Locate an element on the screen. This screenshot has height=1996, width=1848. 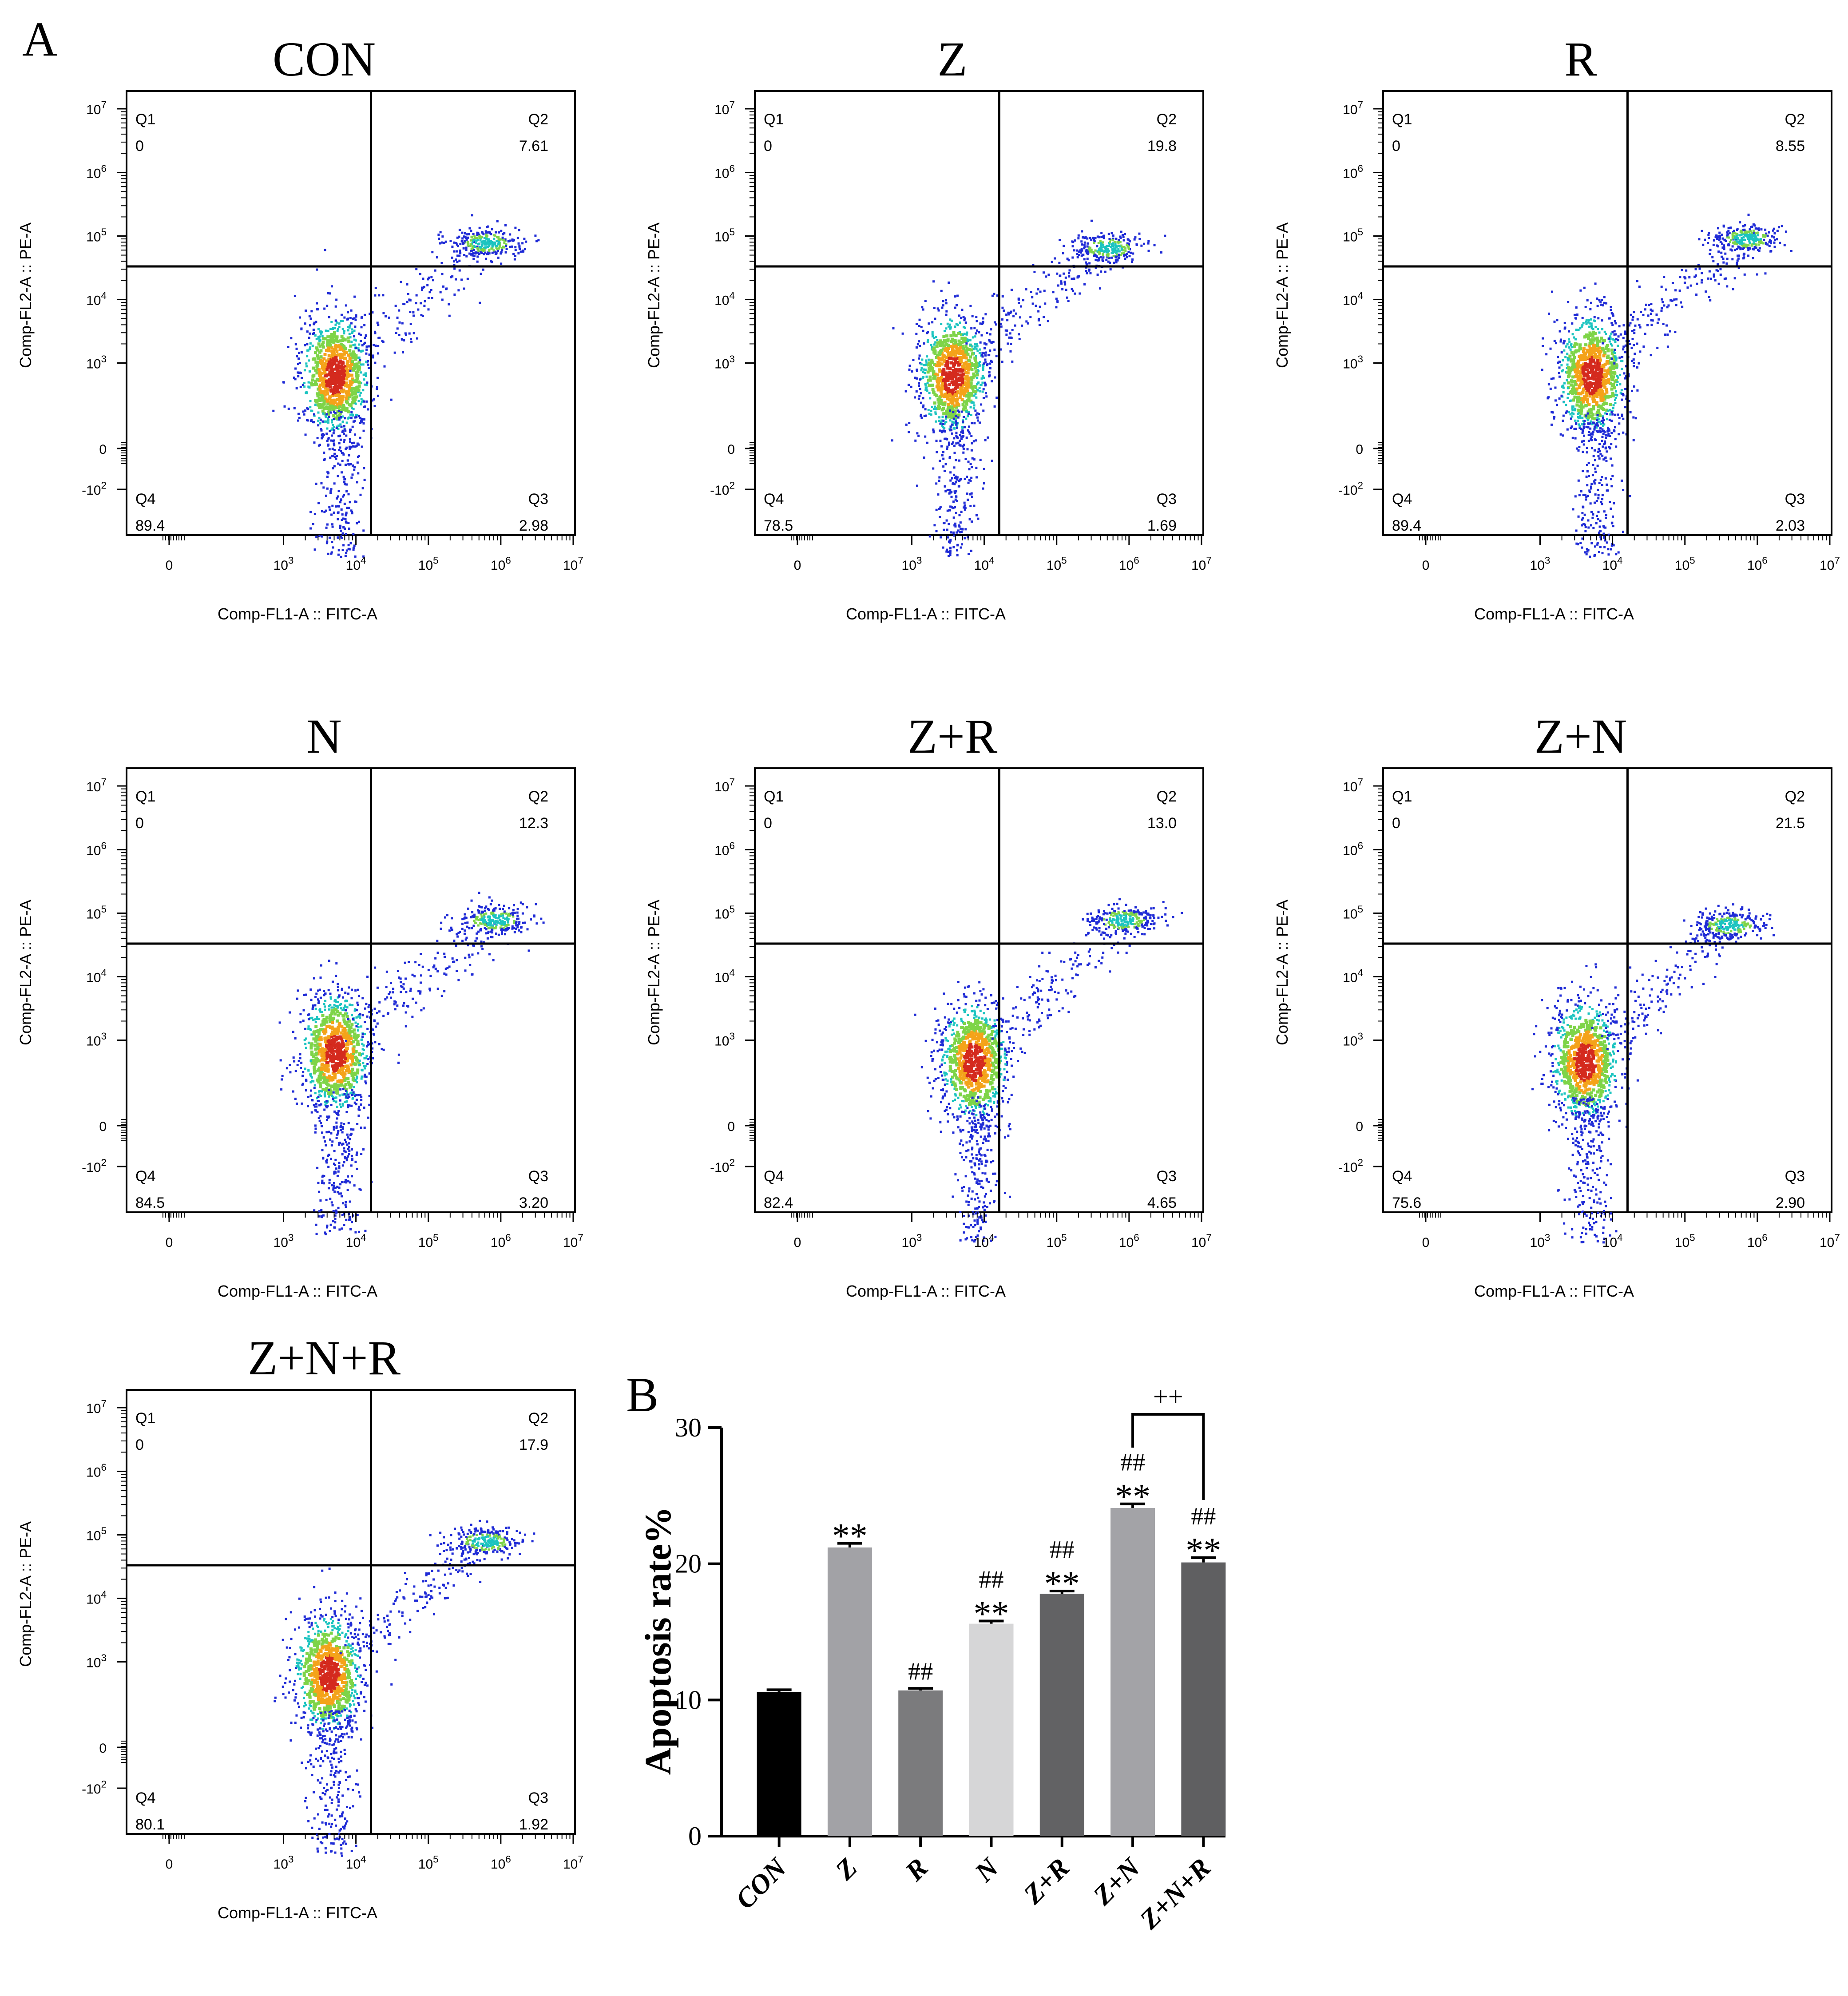
plot-frame is located at coordinates (351, 313).